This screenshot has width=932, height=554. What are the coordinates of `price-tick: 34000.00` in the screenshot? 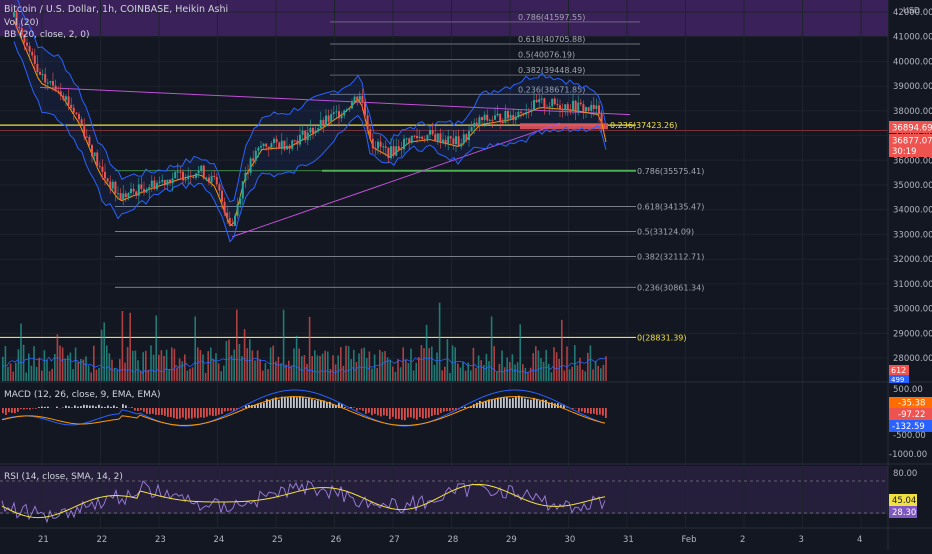 It's located at (912, 211).